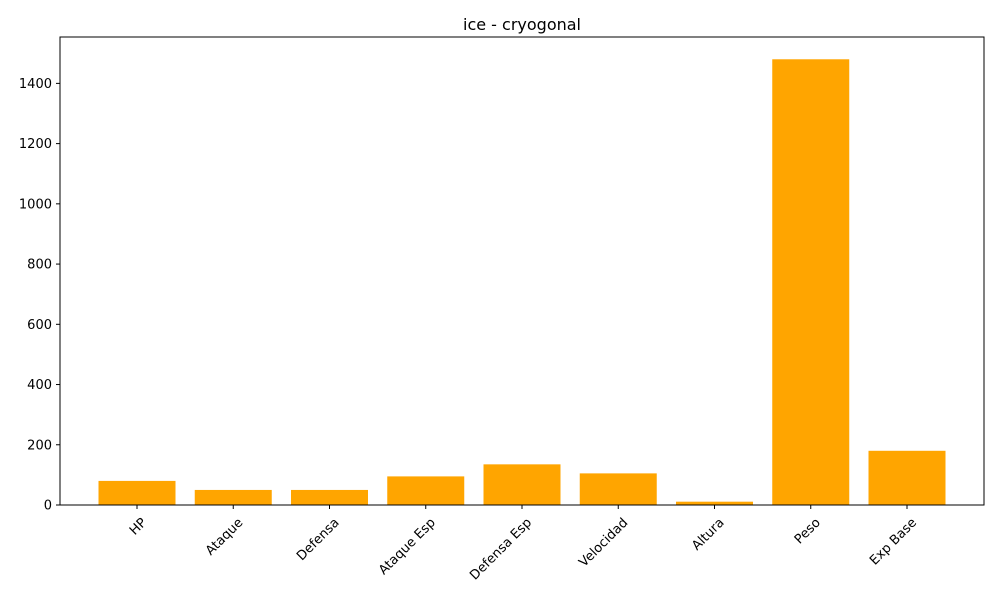 The height and width of the screenshot is (600, 1000). I want to click on bar-defensa, so click(329, 497).